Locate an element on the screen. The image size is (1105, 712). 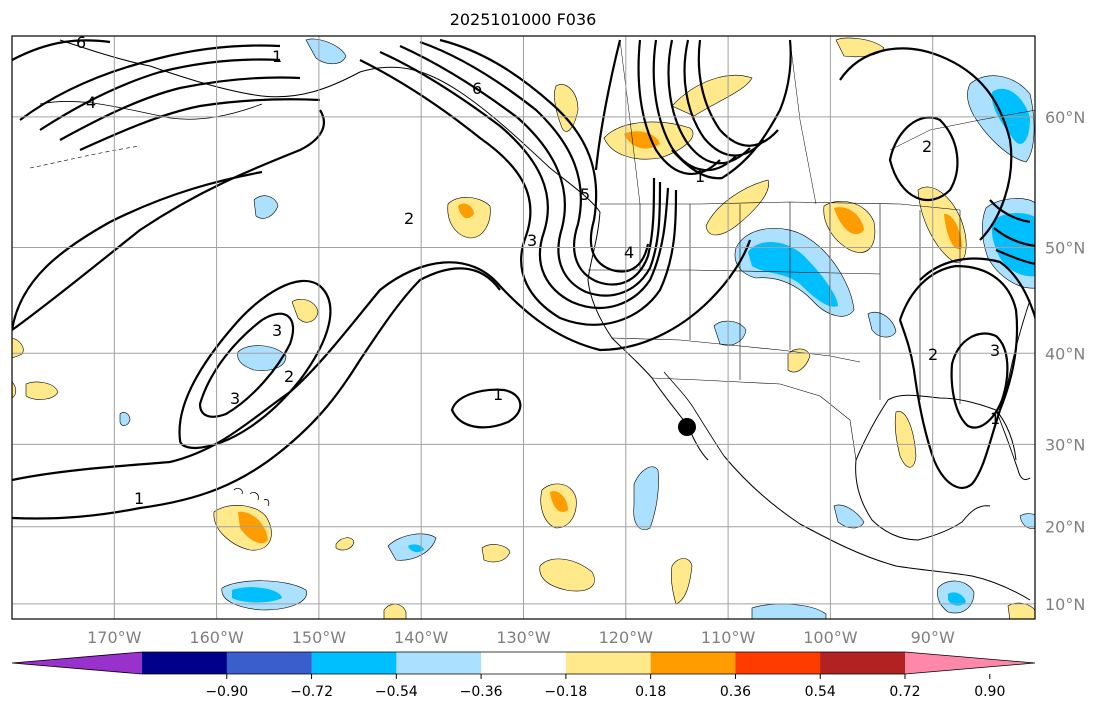
location-marker is located at coordinates (687, 427).